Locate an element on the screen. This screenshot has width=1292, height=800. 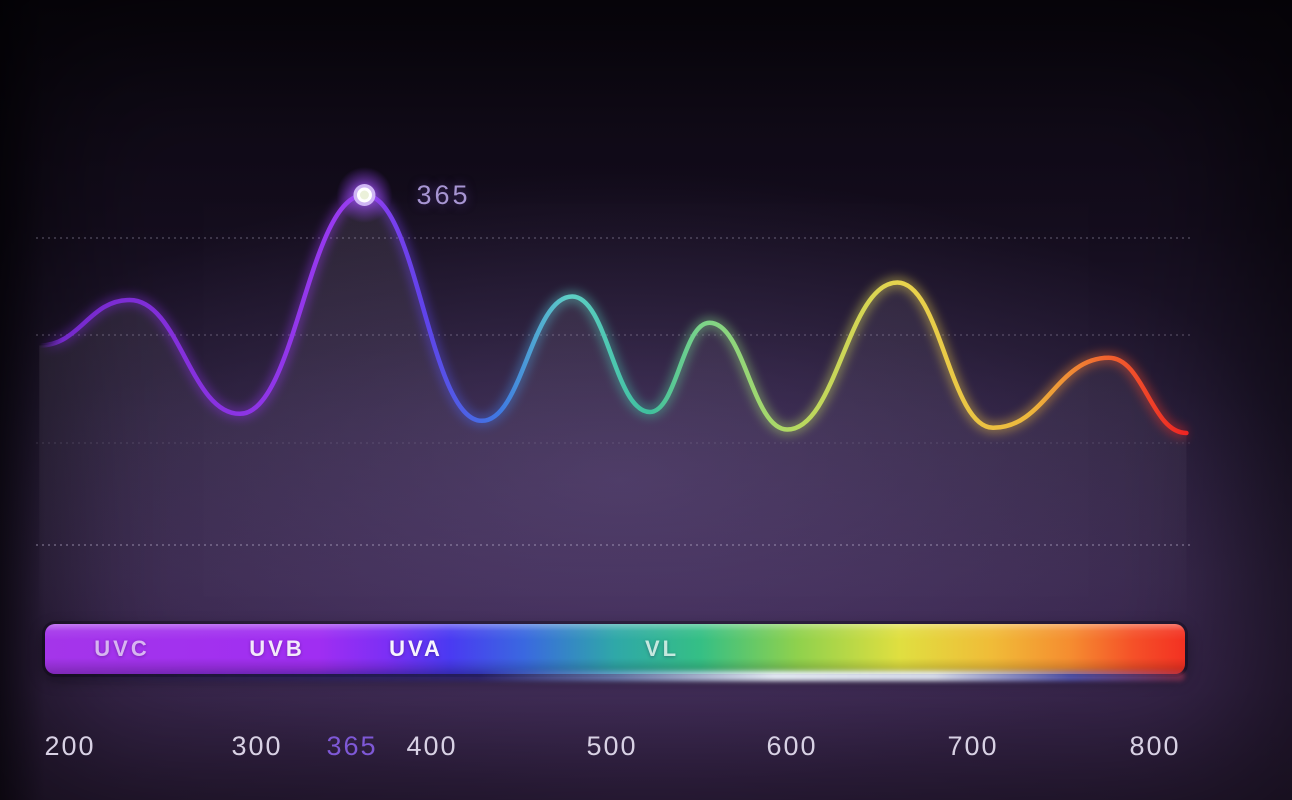
axis-tick-700: 700 is located at coordinates (973, 746).